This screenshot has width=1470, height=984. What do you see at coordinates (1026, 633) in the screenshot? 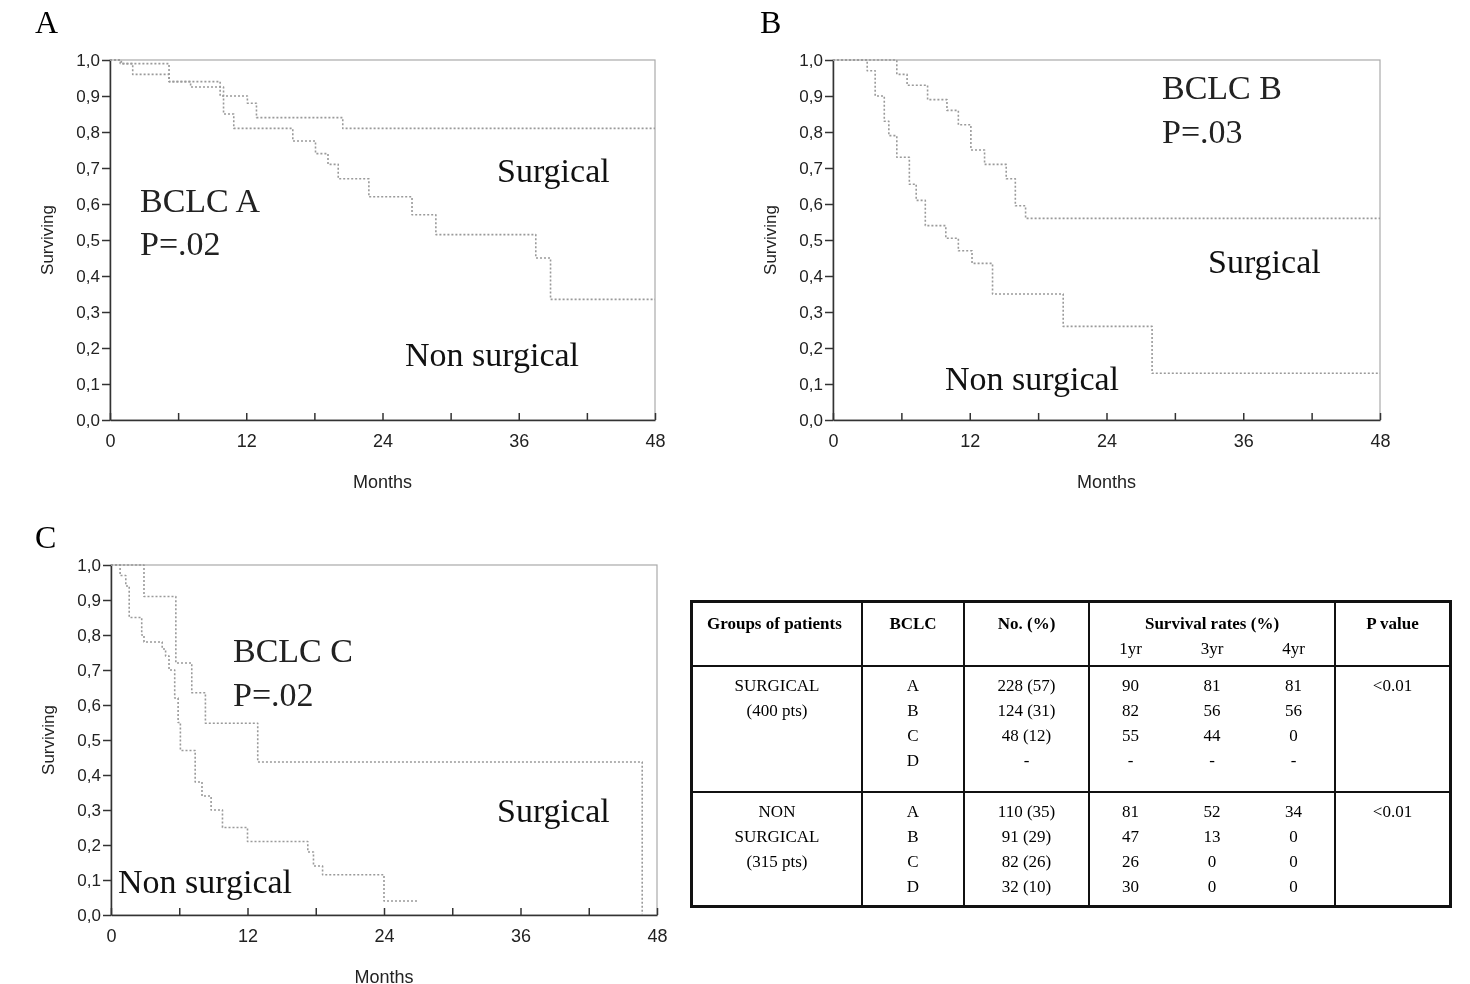
I see `category-label: No. (%)` at bounding box center [1026, 633].